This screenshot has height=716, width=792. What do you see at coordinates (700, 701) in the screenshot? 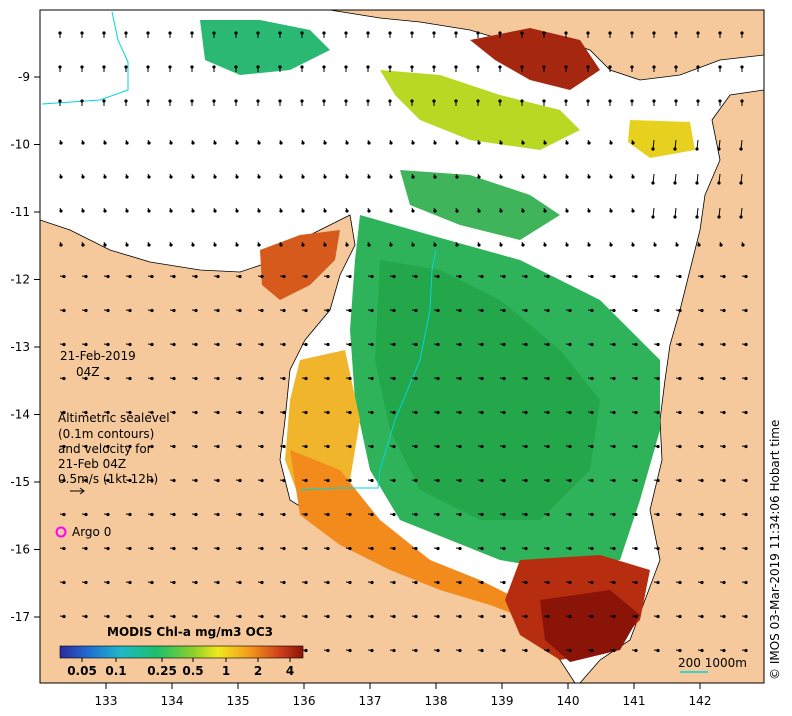
I see `x-tick-label: 142` at bounding box center [700, 701].